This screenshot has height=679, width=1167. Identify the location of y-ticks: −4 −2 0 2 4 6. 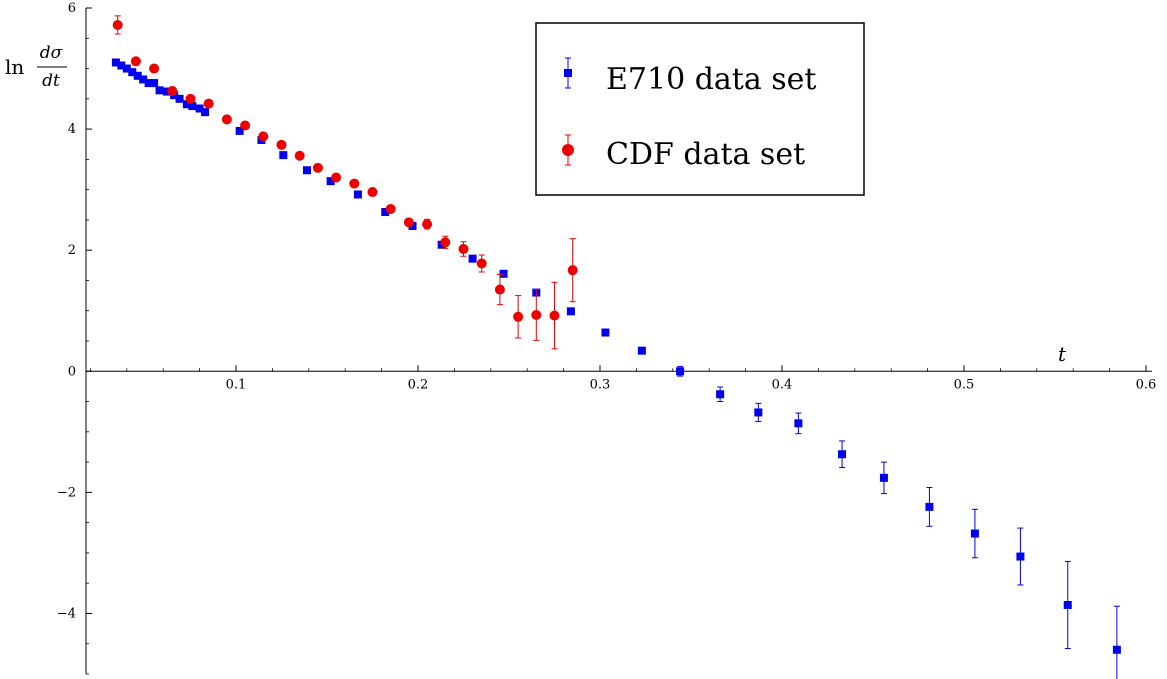
(74, 338).